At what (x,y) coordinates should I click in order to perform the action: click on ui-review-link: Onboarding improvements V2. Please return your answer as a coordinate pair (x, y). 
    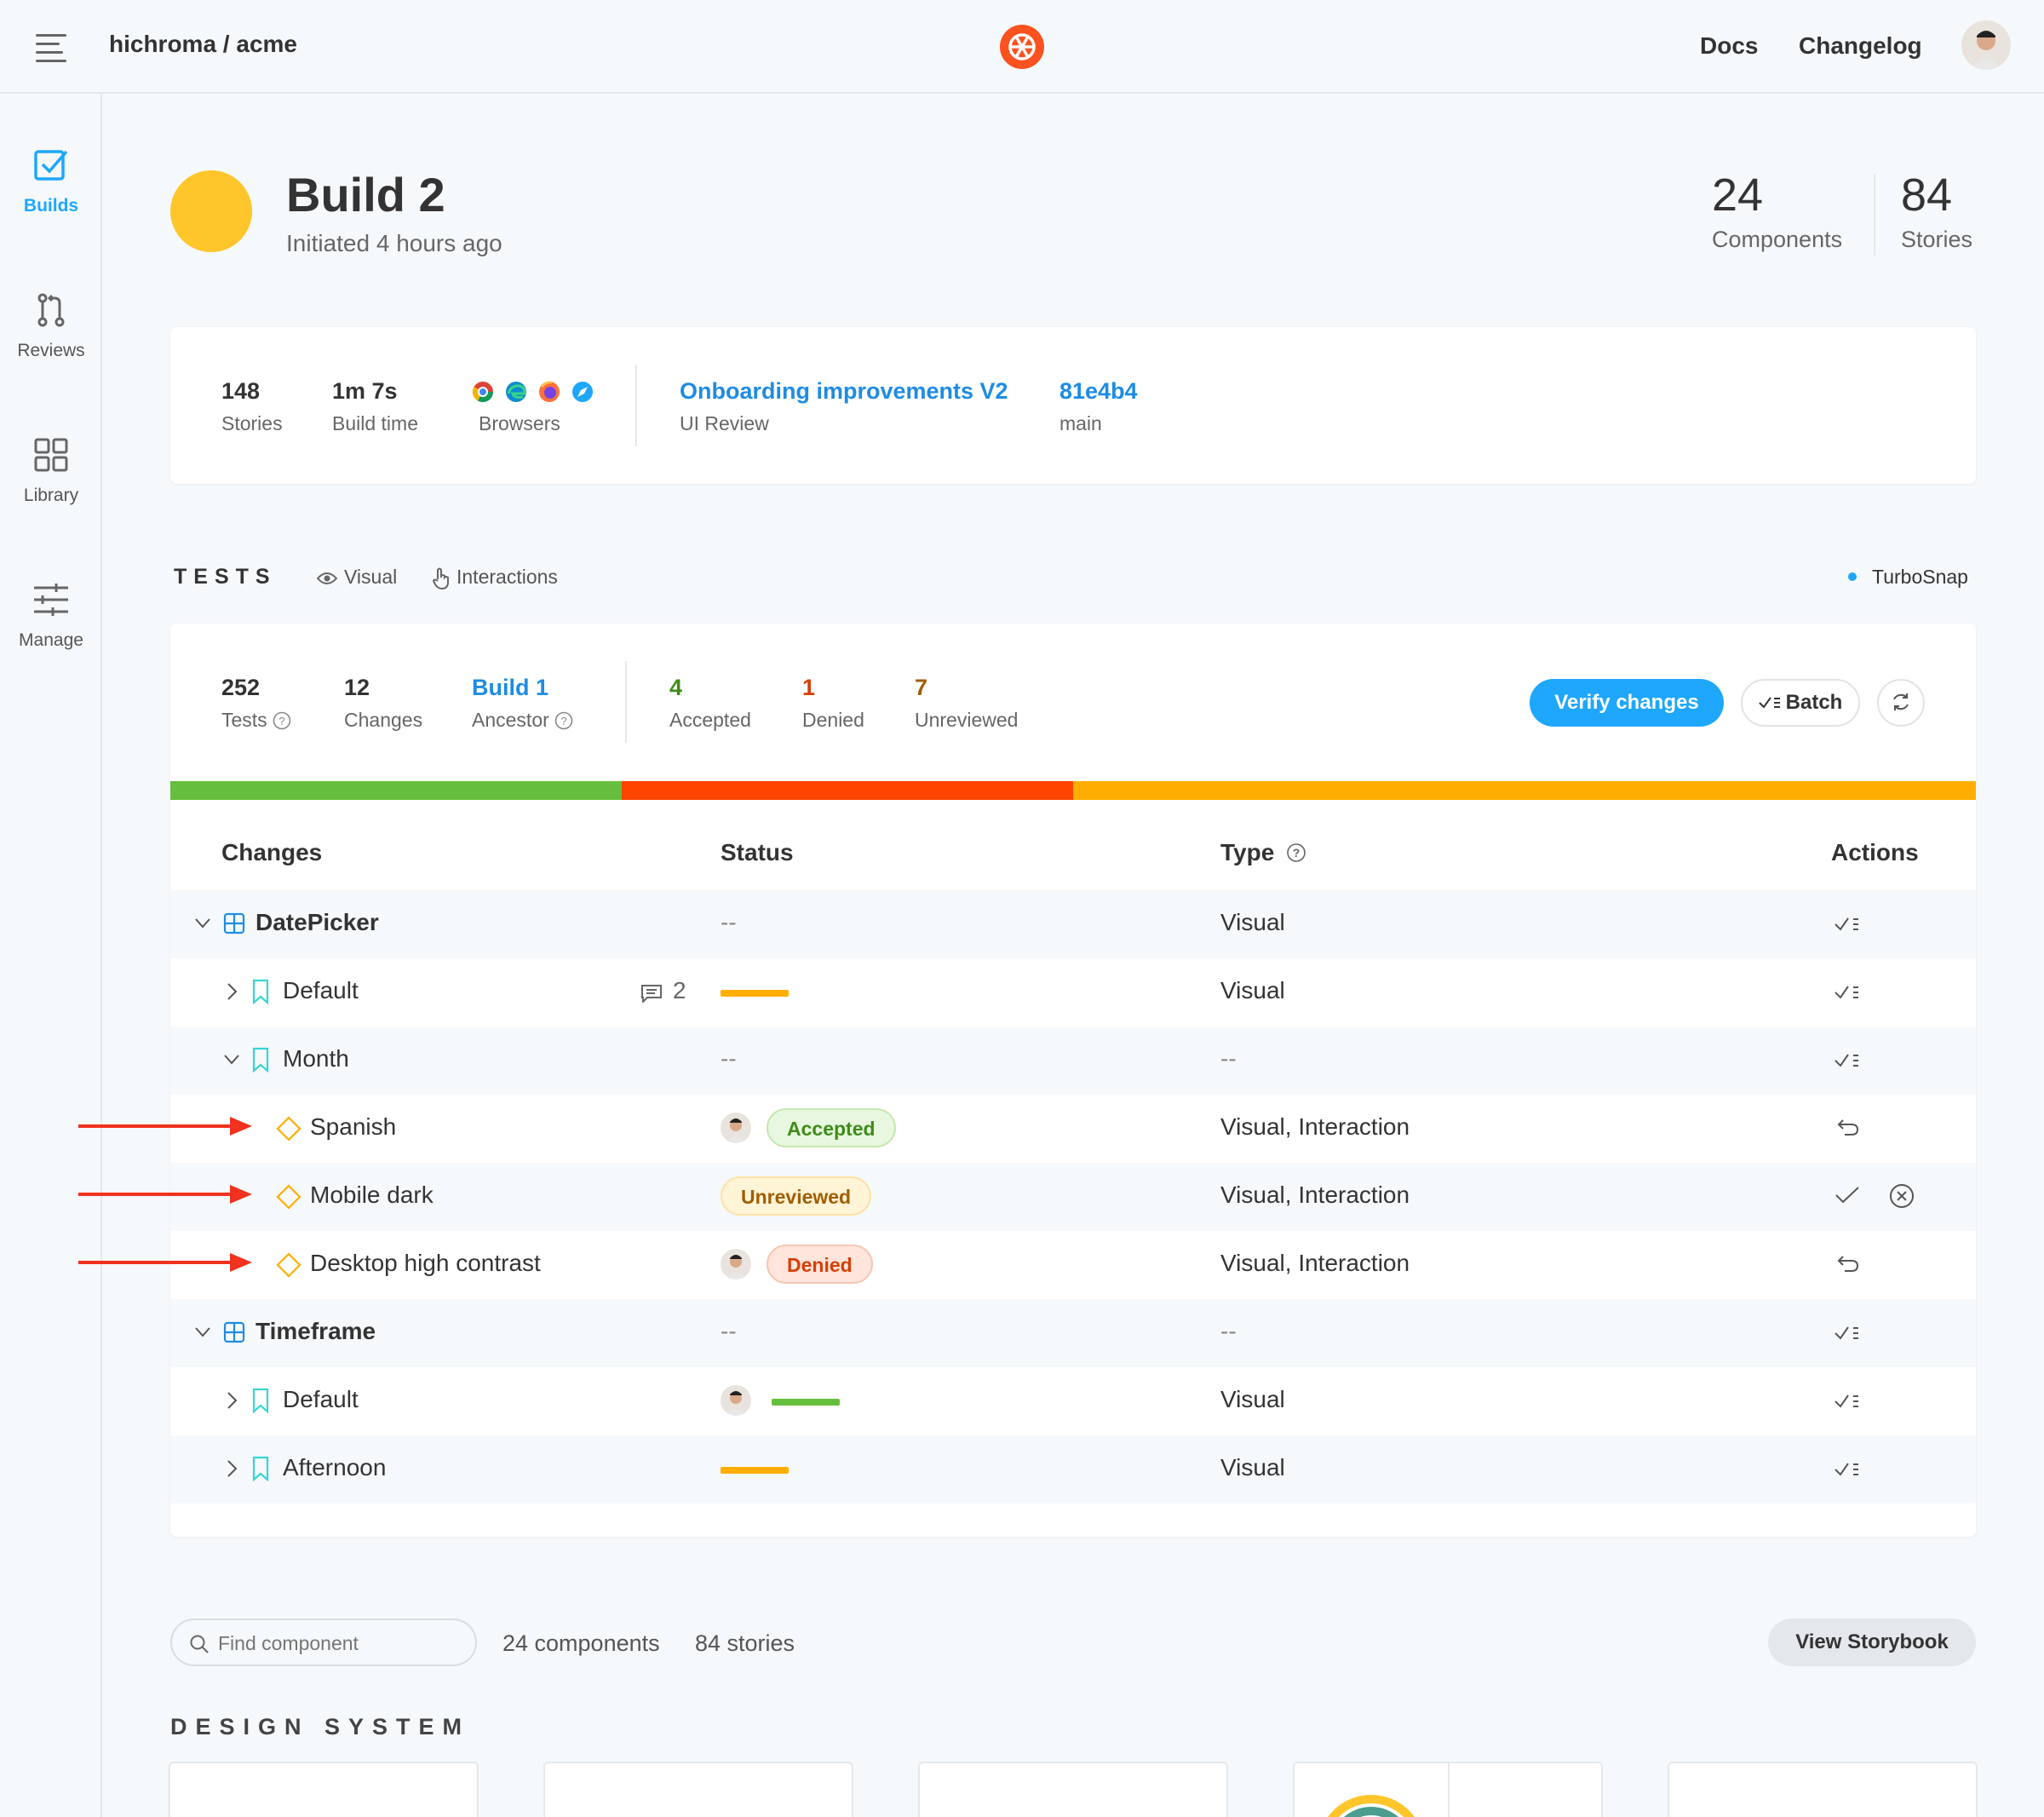
    Looking at the image, I should click on (844, 392).